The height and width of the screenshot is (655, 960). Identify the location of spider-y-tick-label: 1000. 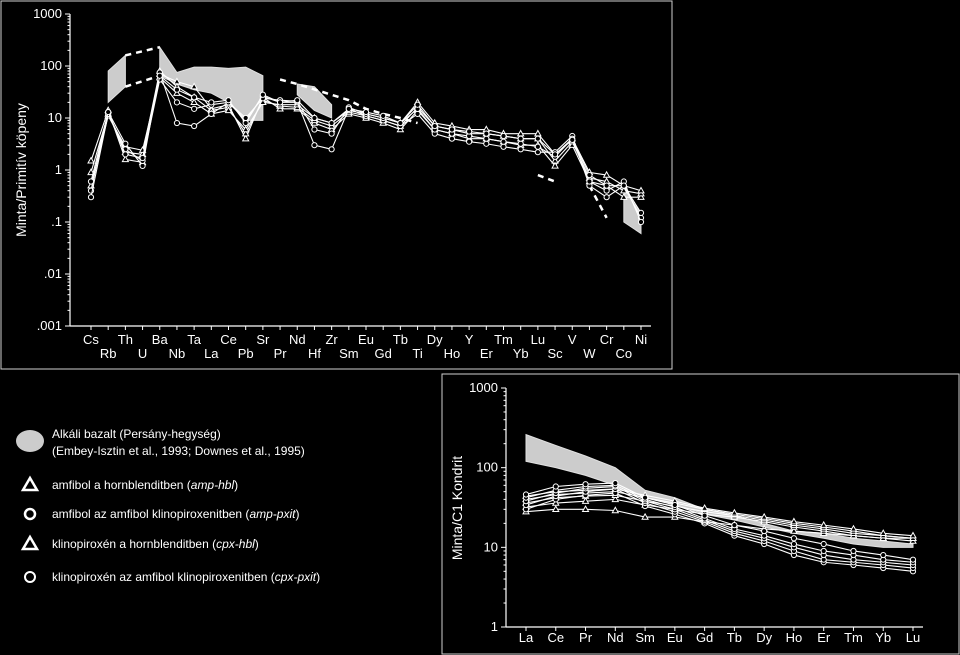
(47, 13).